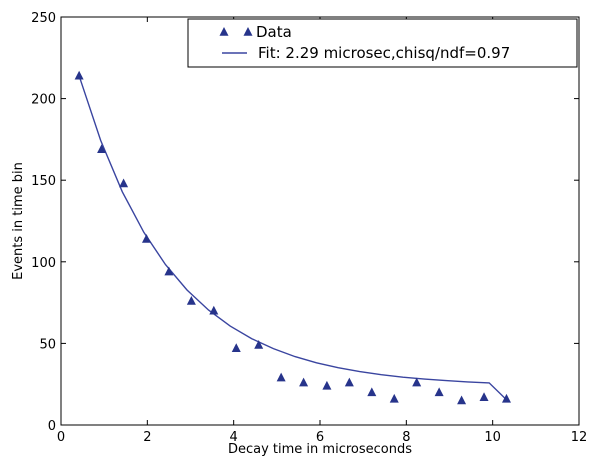 The image size is (595, 456). Describe the element at coordinates (236, 31) in the screenshot. I see `legend-data-marker` at that location.